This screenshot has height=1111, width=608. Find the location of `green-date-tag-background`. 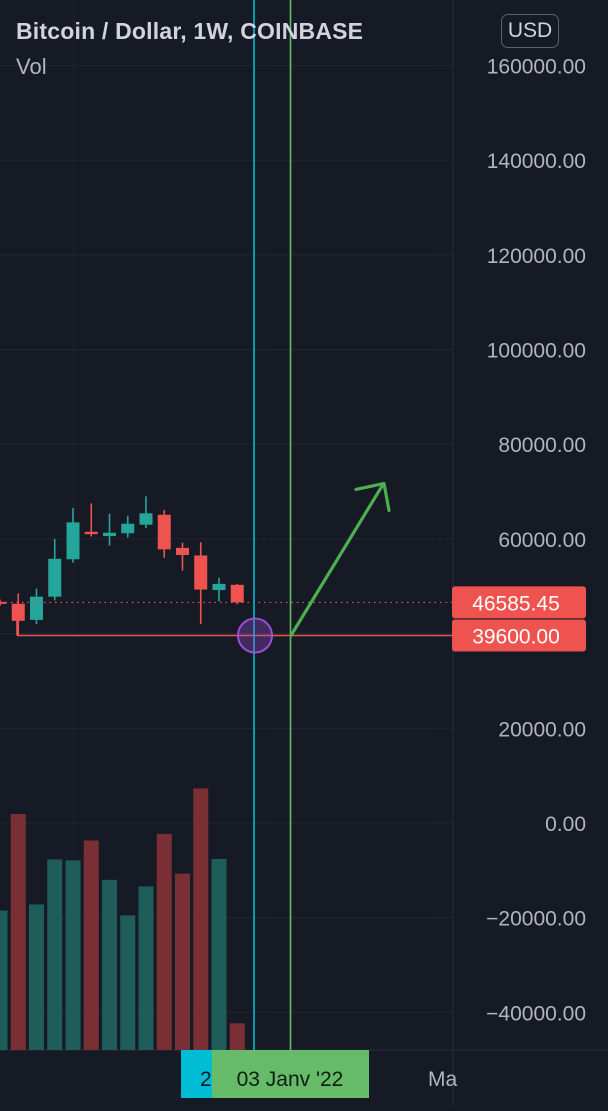

green-date-tag-background is located at coordinates (290, 1074).